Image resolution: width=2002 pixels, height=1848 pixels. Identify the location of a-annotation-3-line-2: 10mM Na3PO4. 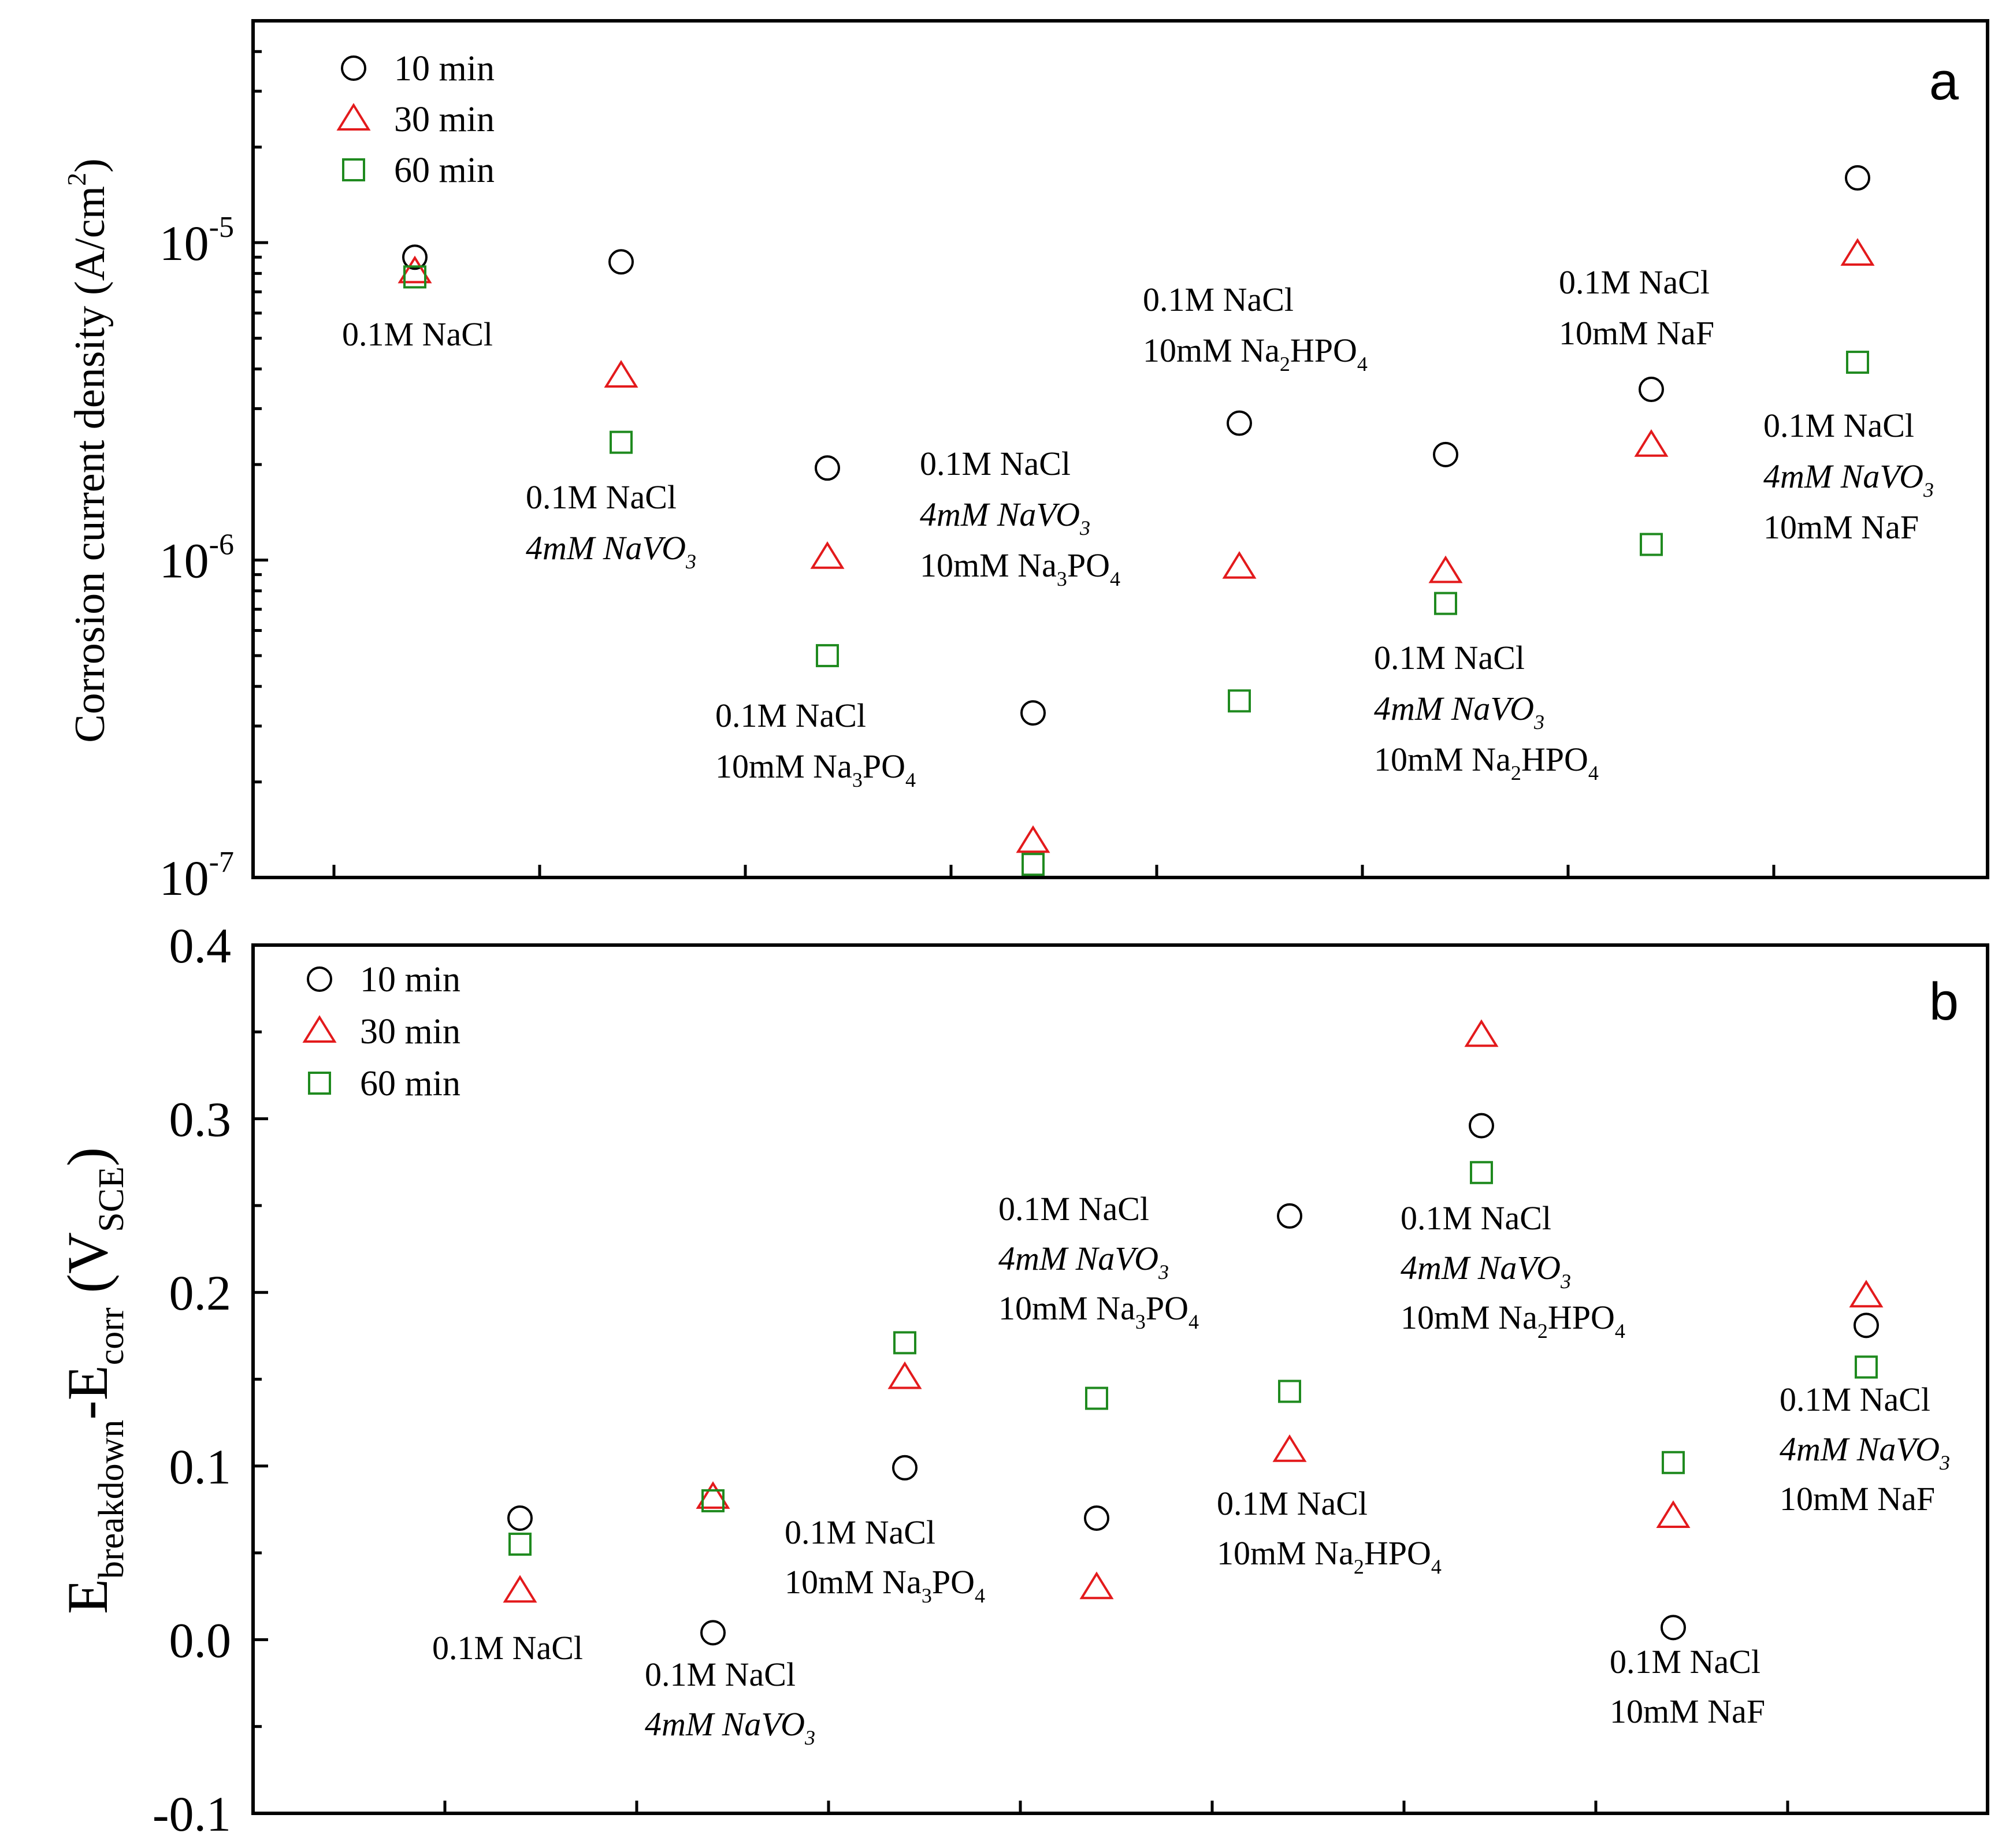
(1020, 568).